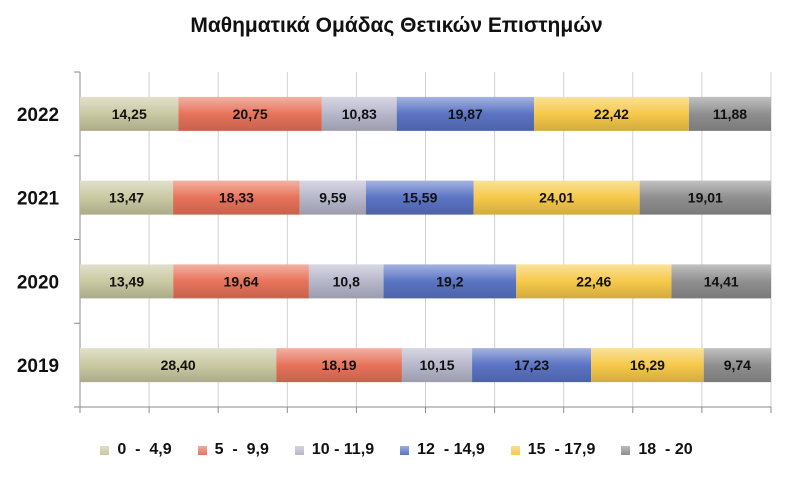 Image resolution: width=793 pixels, height=480 pixels. What do you see at coordinates (396, 25) in the screenshot?
I see `chart-title: Μαθηματικά Ομάδας Θετικών Επιστημών` at bounding box center [396, 25].